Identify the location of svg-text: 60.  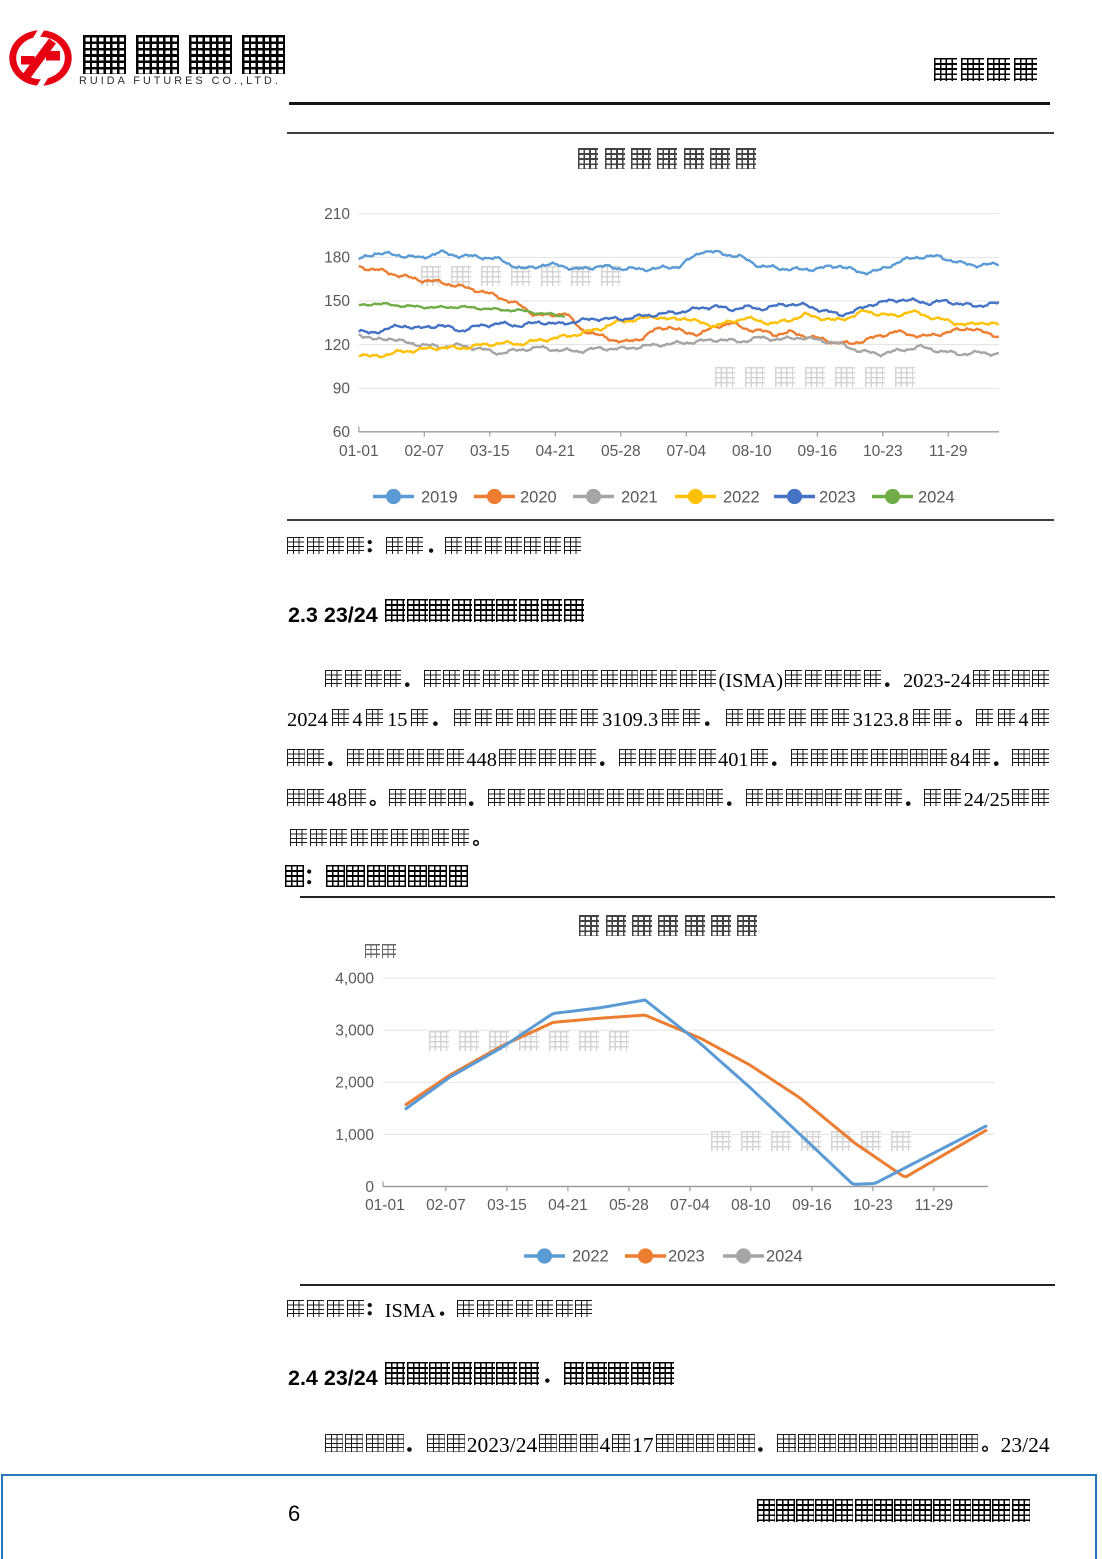
(342, 432).